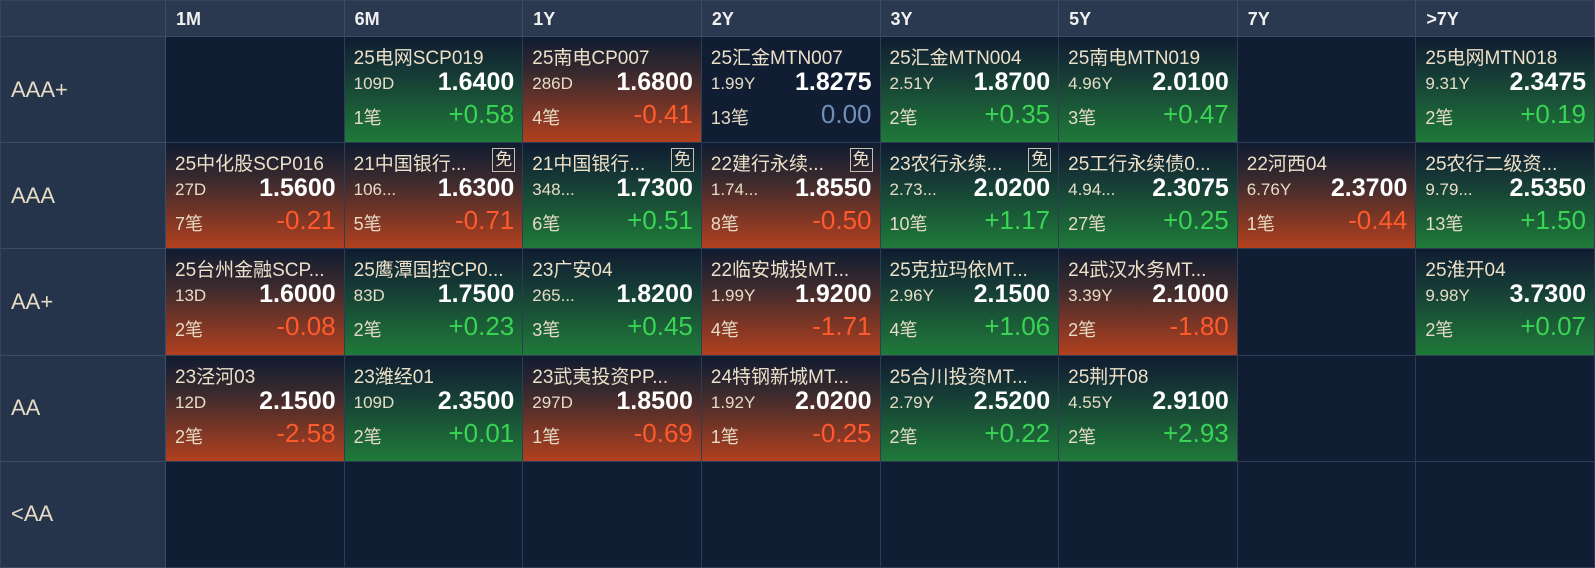  I want to click on remaining-term: 2.96Y, so click(911, 296).